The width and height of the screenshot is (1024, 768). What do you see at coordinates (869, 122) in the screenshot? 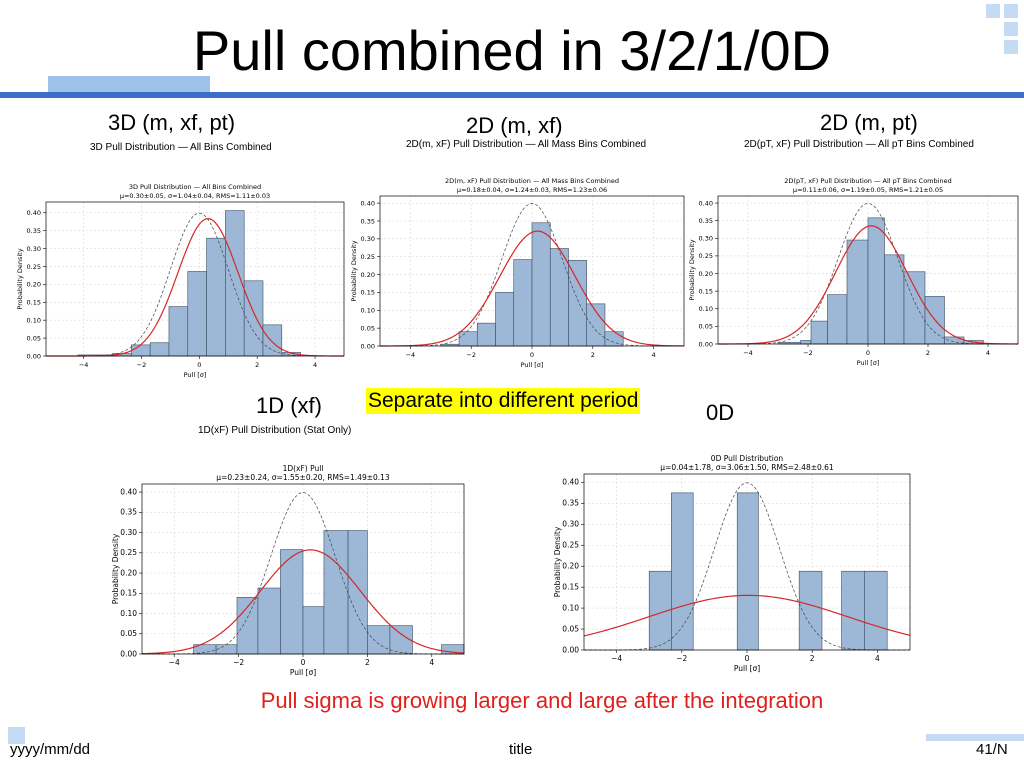
I see `label-2d-mpt: 2D (m, pt)` at bounding box center [869, 122].